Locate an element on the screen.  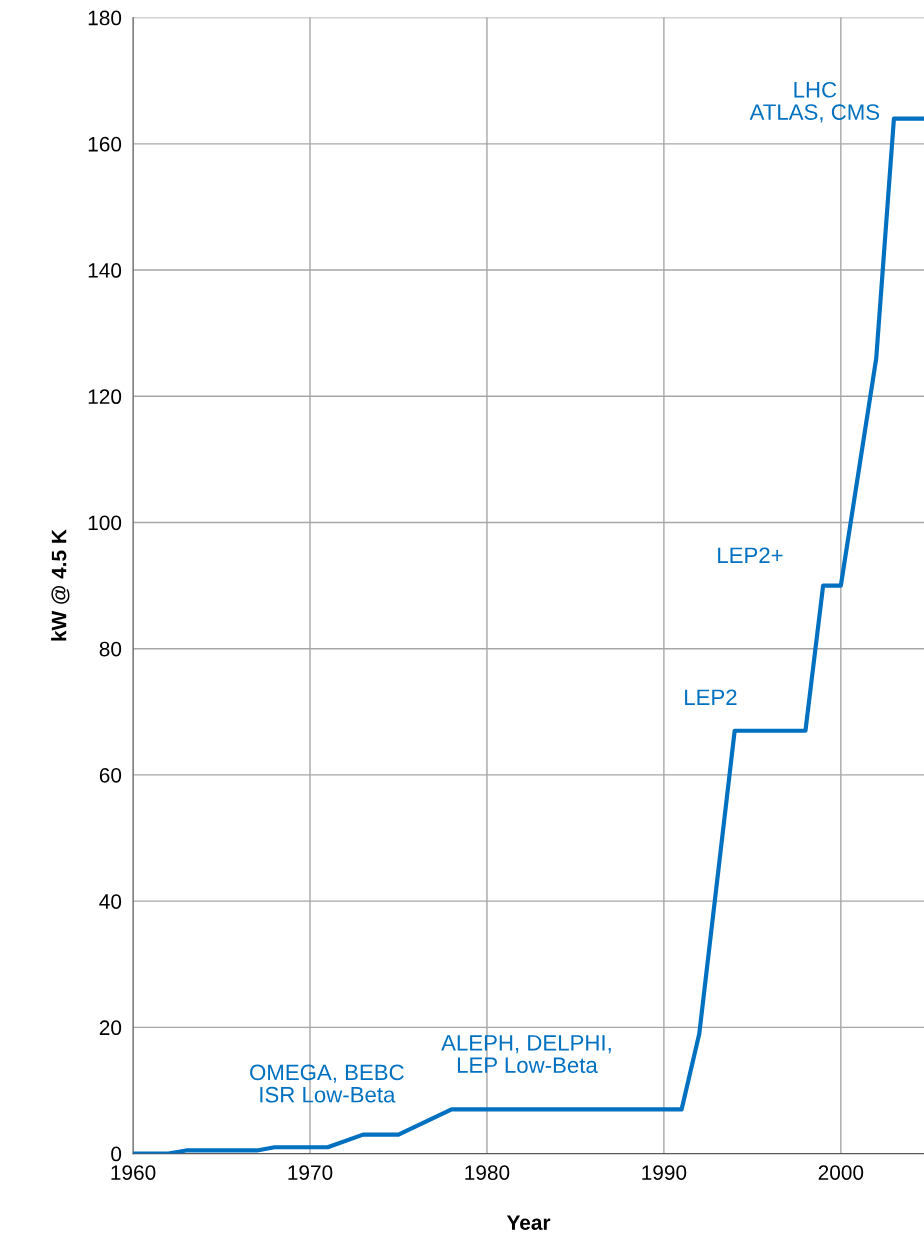
y-tick-label: 20 is located at coordinates (110, 1028).